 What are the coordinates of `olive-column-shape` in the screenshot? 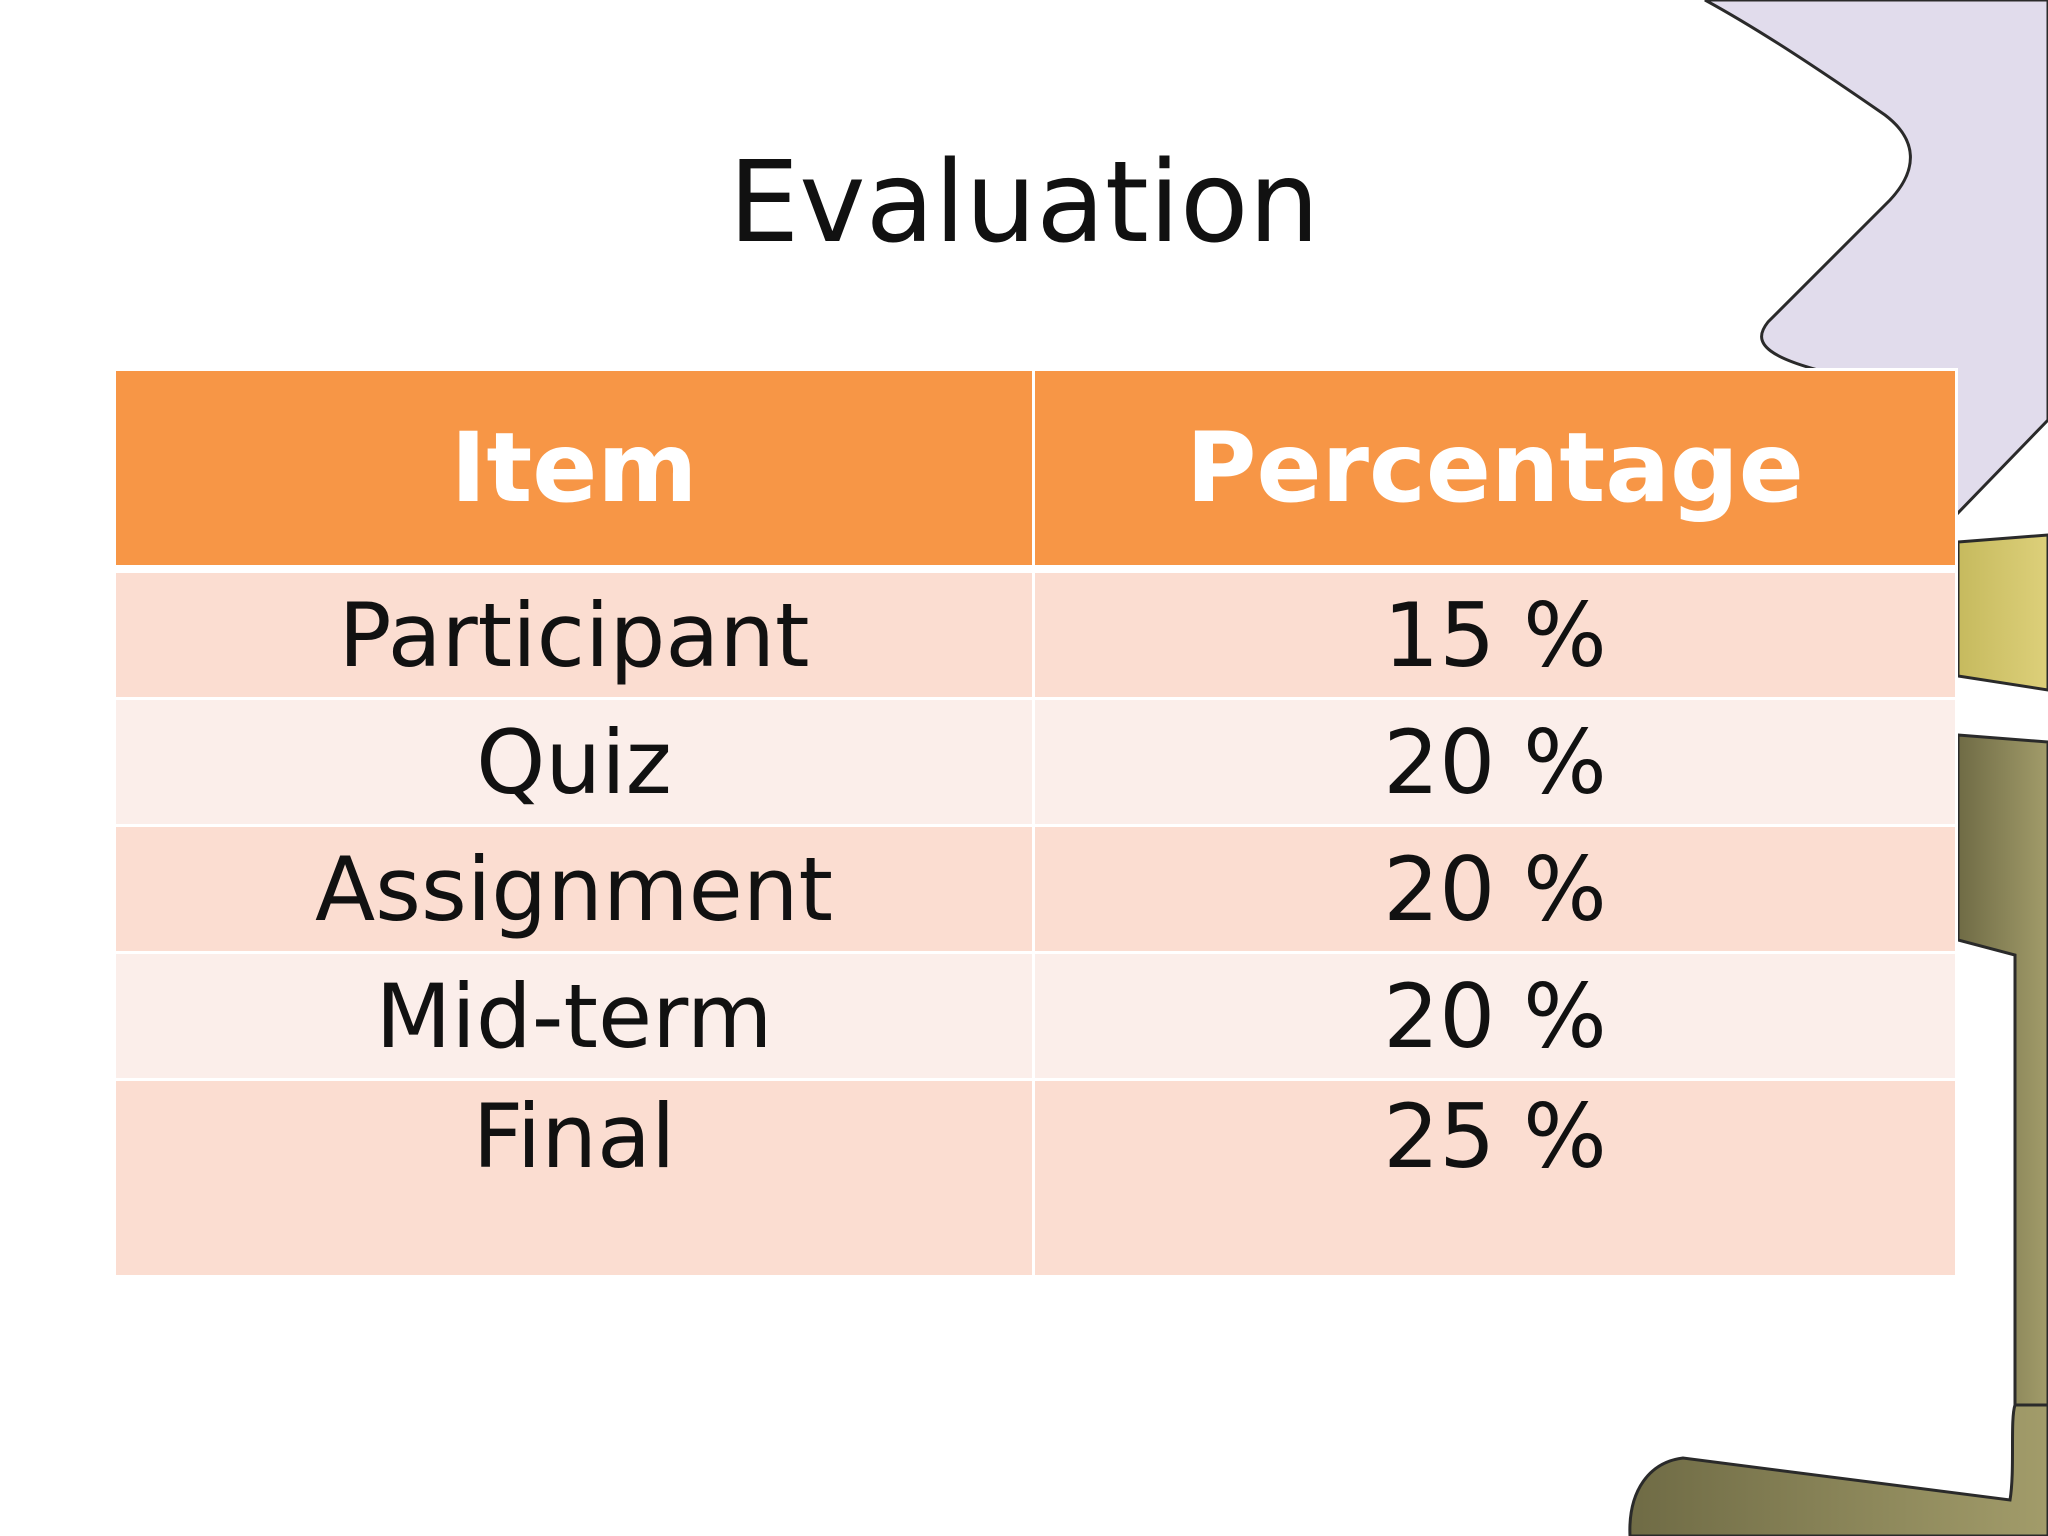 It's located at (2002, 1134).